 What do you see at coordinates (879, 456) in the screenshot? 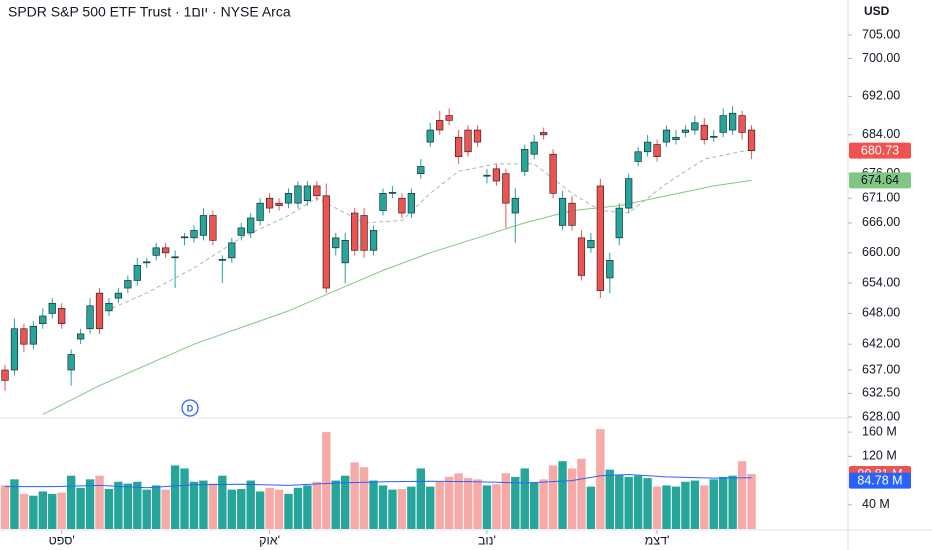
I see `v-tick-label: 120 M` at bounding box center [879, 456].